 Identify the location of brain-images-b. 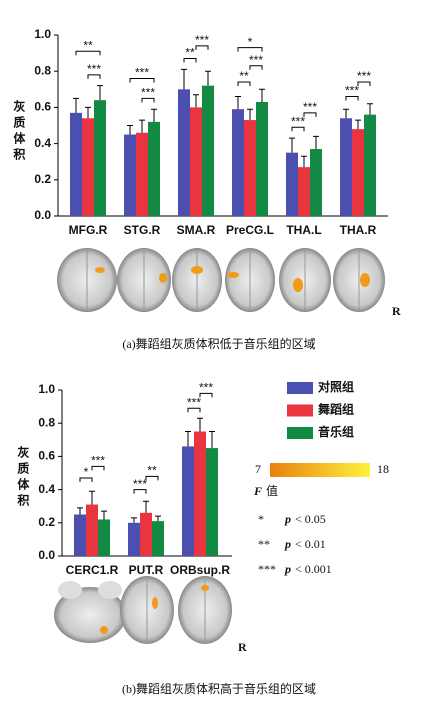
(143, 610).